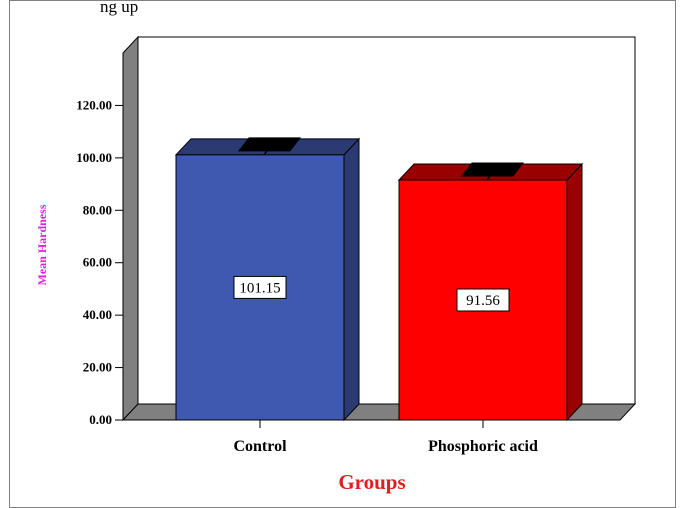  Describe the element at coordinates (260, 446) in the screenshot. I see `x-tick-label: Control` at that location.